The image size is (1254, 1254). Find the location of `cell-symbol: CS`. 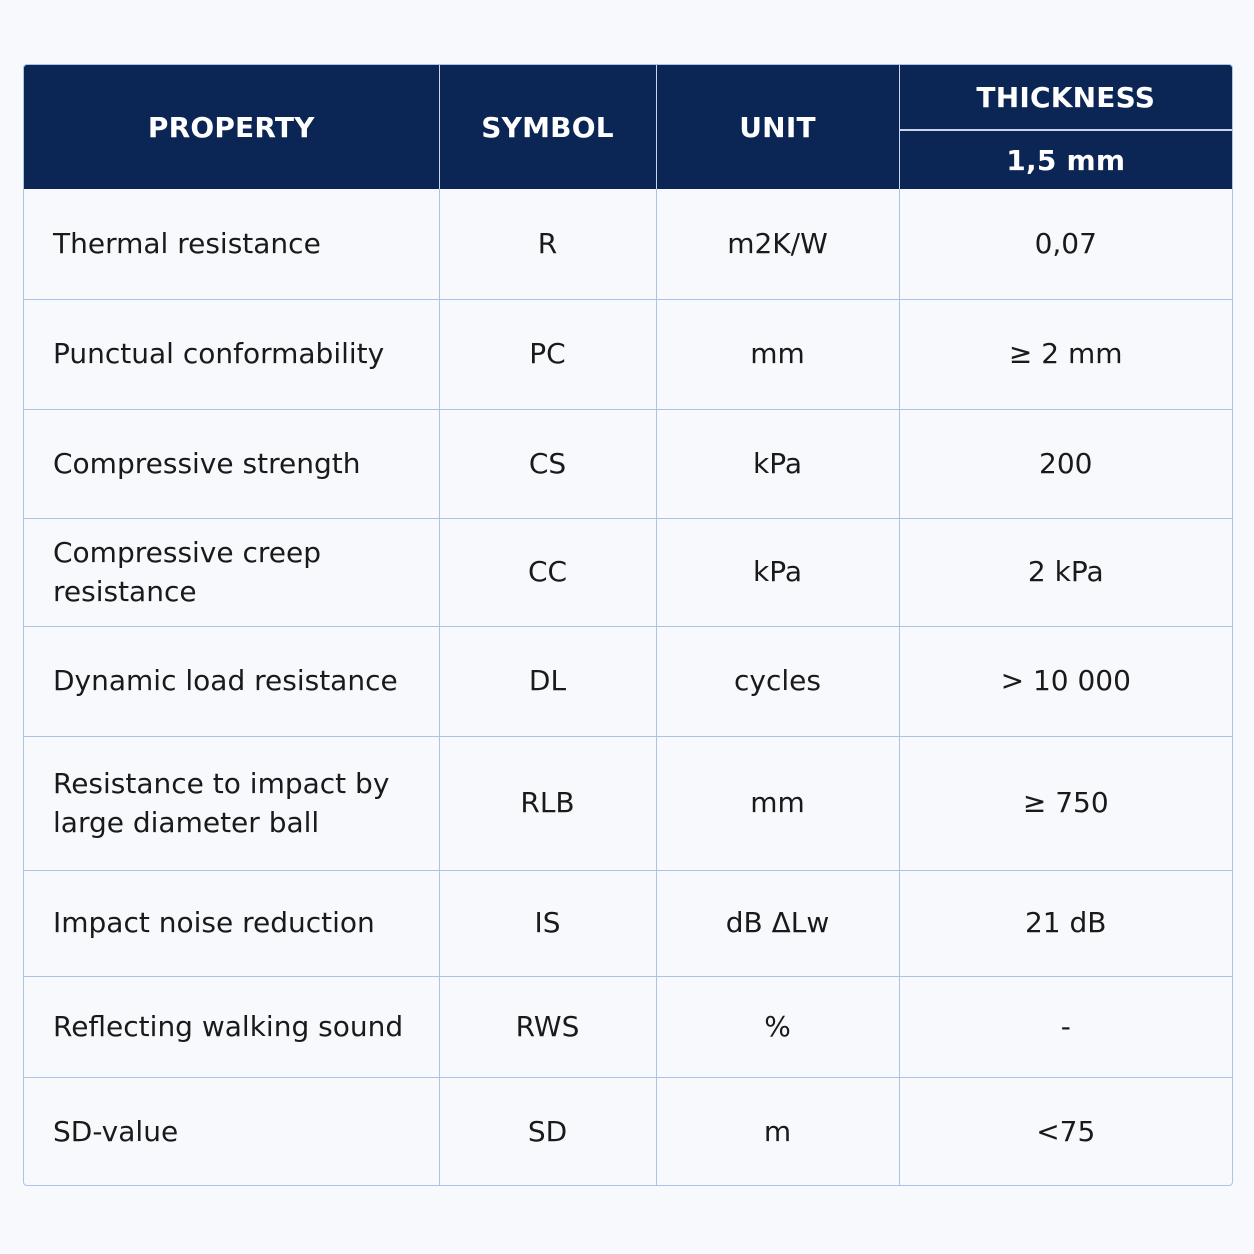

cell-symbol: CS is located at coordinates (548, 463).